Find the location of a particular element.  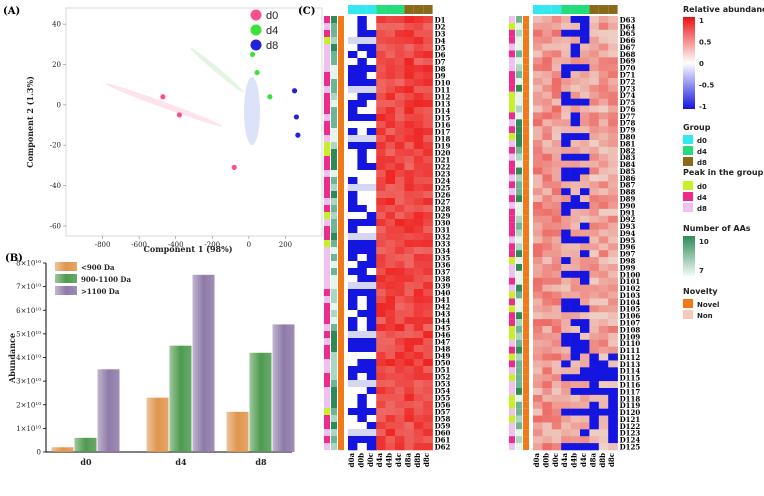

row-label: D27 is located at coordinates (443, 202).